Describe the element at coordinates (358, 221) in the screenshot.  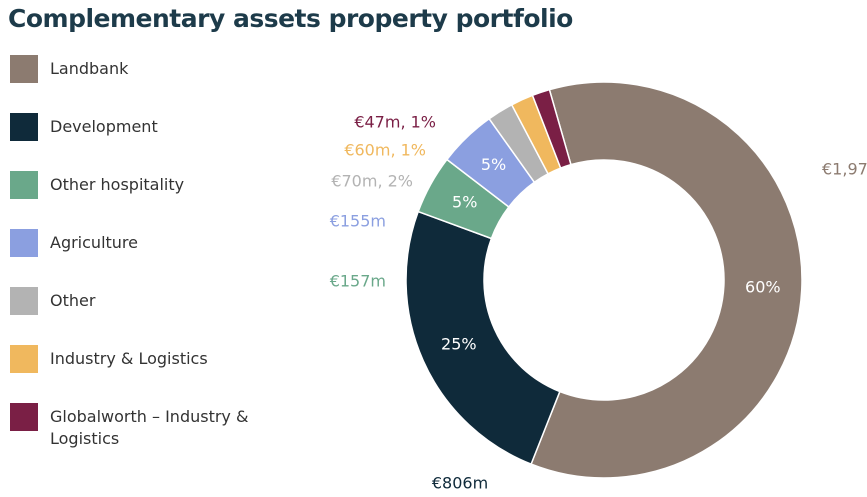
I see `value-label: €155m` at that location.